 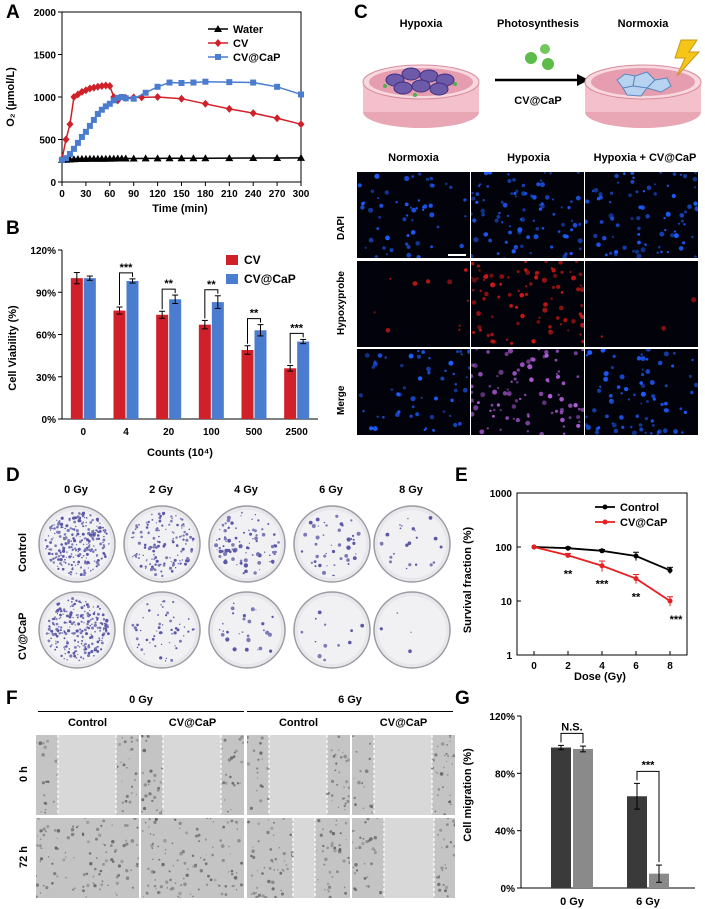 I want to click on wound-col-cvcap-0gy: CV@CaP, so click(x=192, y=723).